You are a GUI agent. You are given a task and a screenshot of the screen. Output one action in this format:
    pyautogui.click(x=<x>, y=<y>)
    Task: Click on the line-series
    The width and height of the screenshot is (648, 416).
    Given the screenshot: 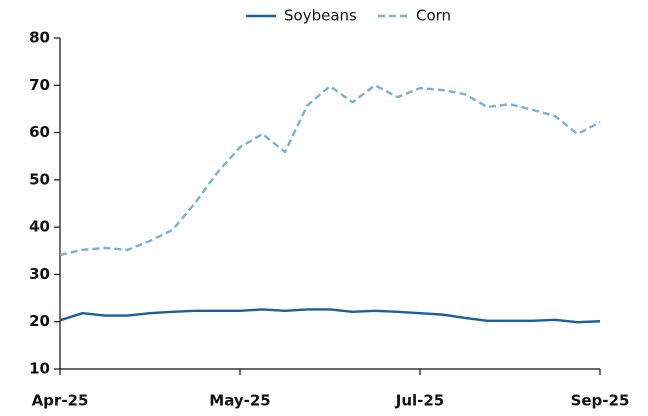 What is the action you would take?
    pyautogui.click(x=330, y=316)
    